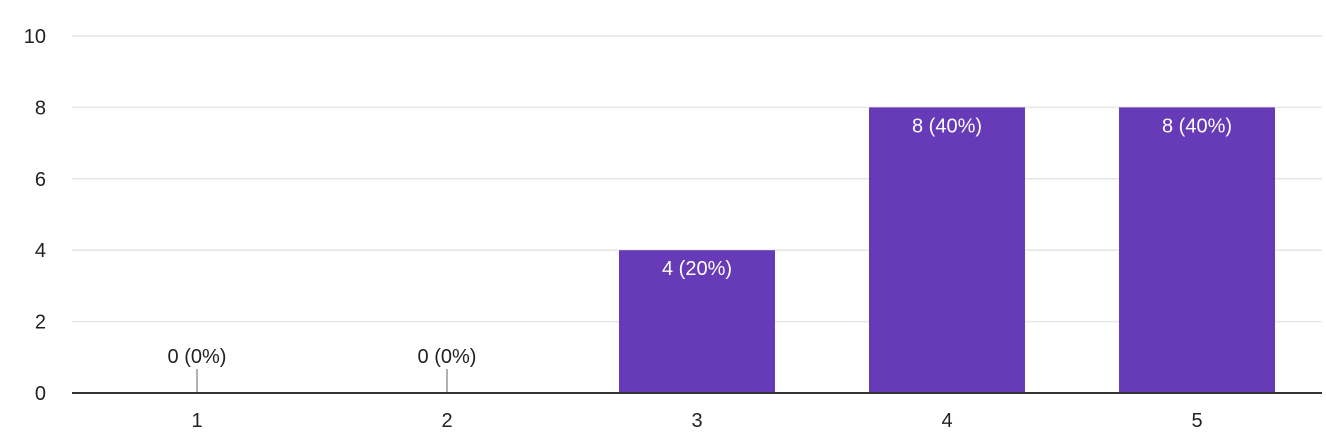 The image size is (1326, 440). What do you see at coordinates (35, 215) in the screenshot?
I see `y-axis-ticks: 0 2 4 6 8 10` at bounding box center [35, 215].